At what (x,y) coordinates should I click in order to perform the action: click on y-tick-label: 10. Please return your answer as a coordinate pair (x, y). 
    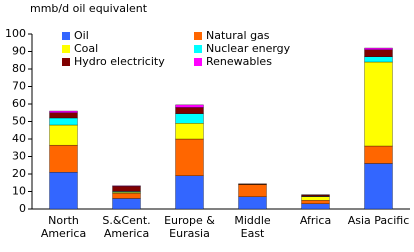
    Looking at the image, I should click on (19, 191).